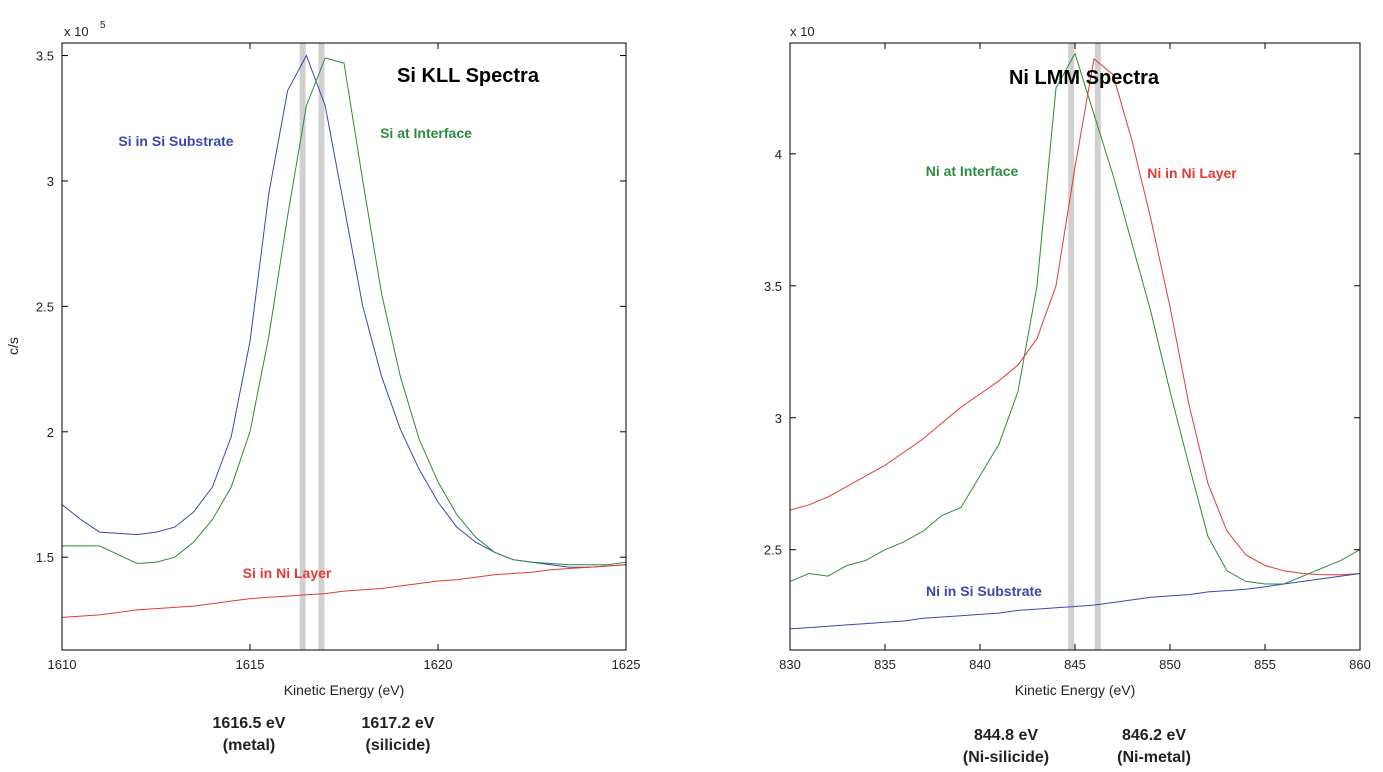  I want to click on y-tick-label: 1.5, so click(45, 557).